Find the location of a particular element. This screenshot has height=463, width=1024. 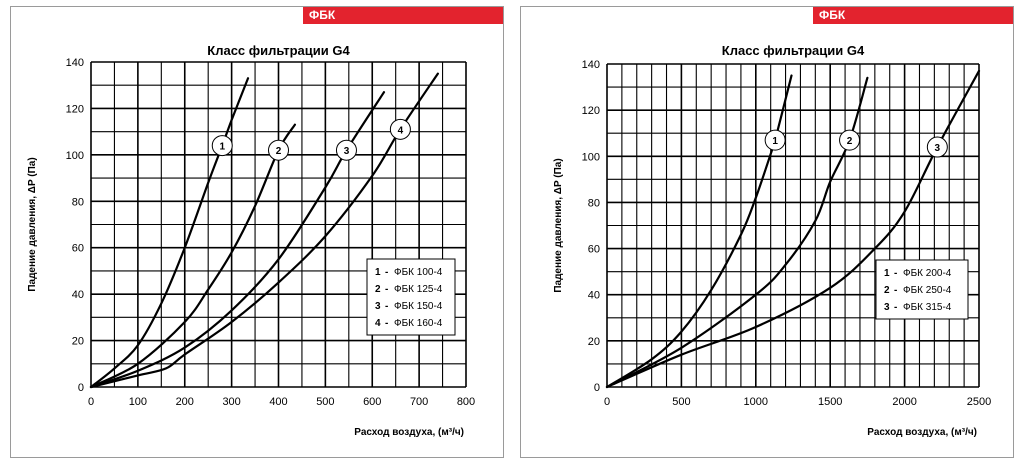

legend-entry: ФБК 150-4 is located at coordinates (418, 306).